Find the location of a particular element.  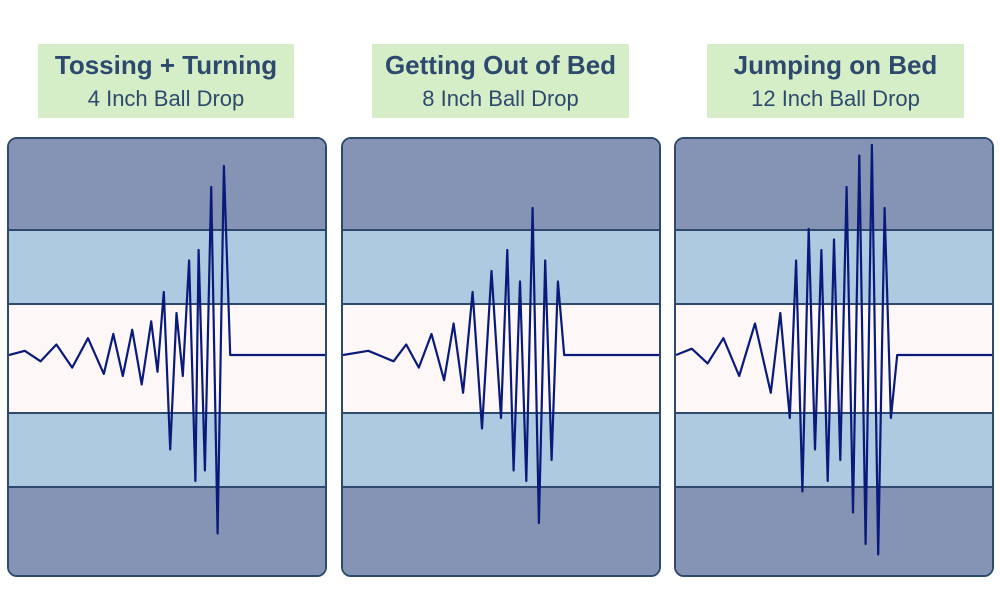

panel-label: Getting Out of Bed 8 Inch Ball Drop is located at coordinates (500, 81).